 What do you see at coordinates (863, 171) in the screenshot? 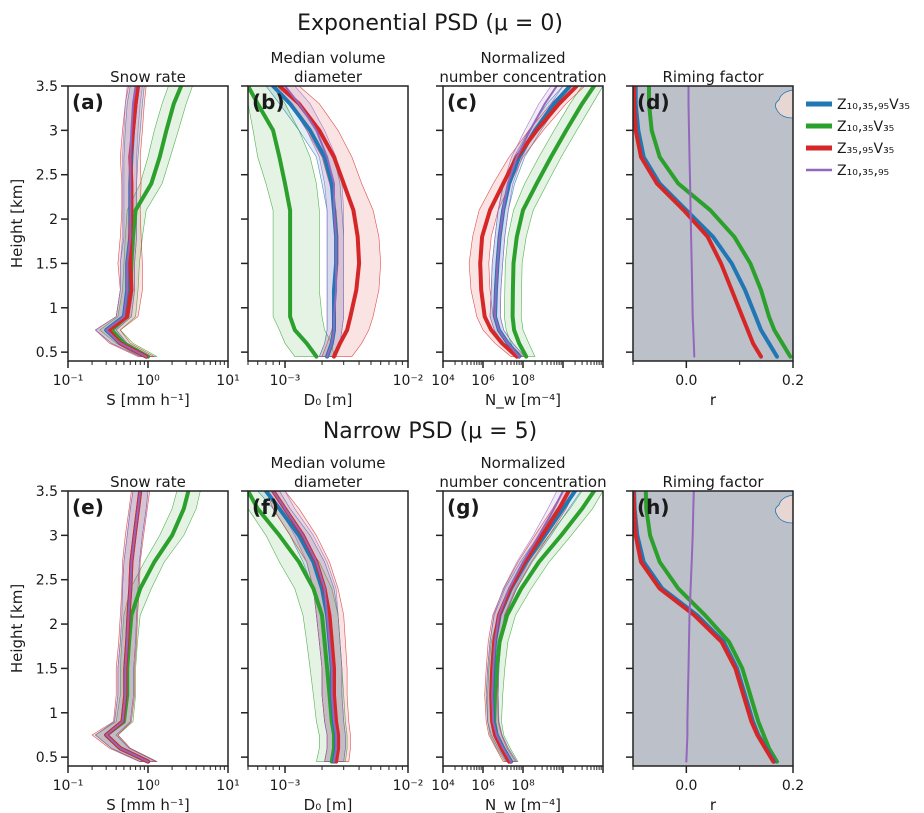
I see `legend-label: Z₁₀,₃₅,₉₅` at bounding box center [863, 171].